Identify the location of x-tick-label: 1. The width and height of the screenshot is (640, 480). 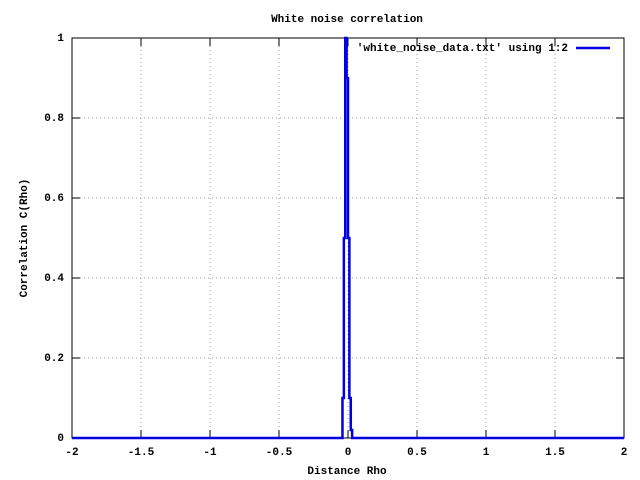
(486, 453).